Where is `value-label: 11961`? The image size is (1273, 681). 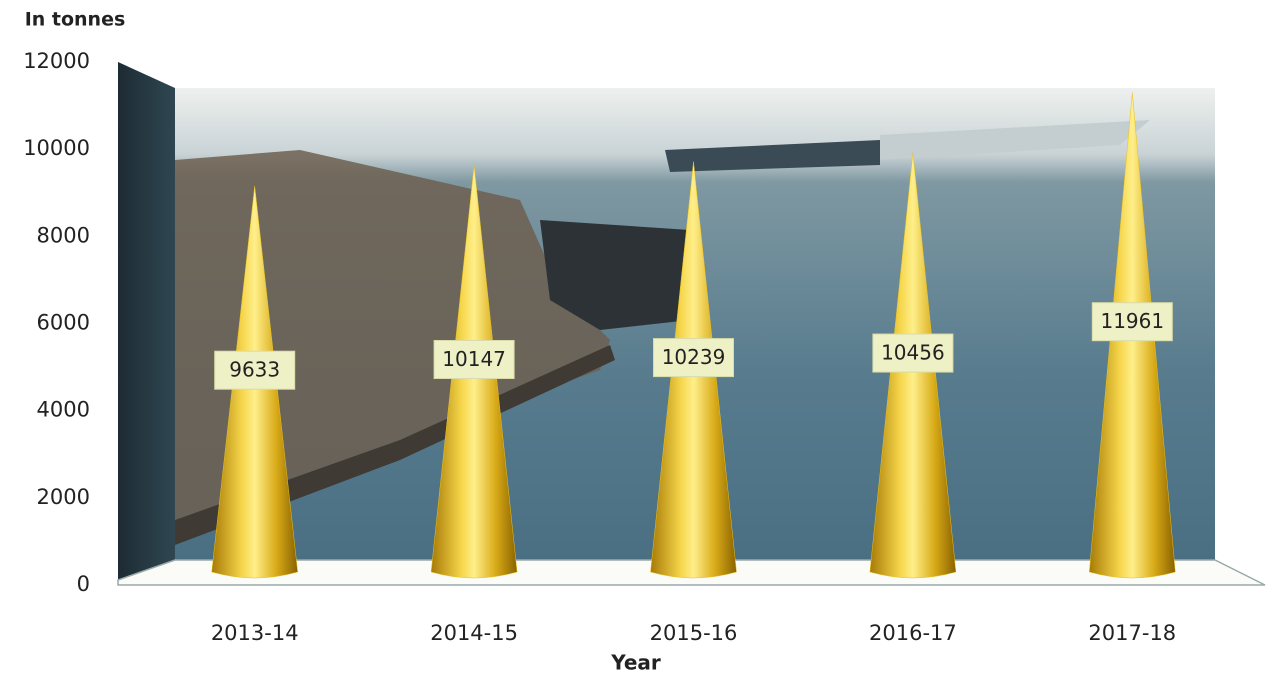 value-label: 11961 is located at coordinates (1132, 321).